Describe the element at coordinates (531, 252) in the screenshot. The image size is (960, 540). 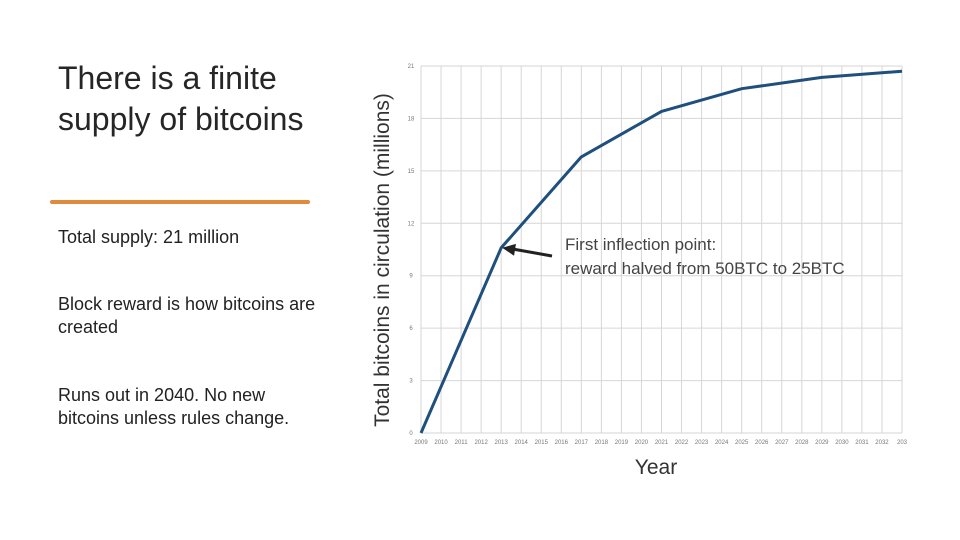
I see `annotation-arrow` at that location.